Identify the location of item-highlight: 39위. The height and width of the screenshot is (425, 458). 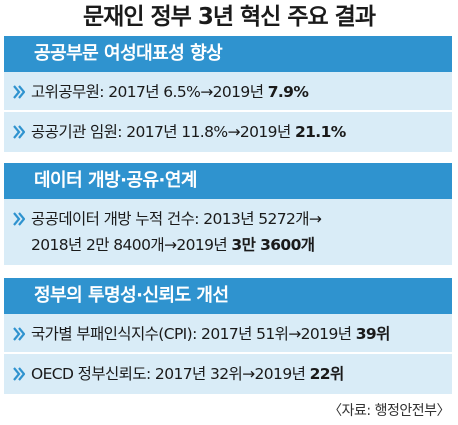
(373, 334).